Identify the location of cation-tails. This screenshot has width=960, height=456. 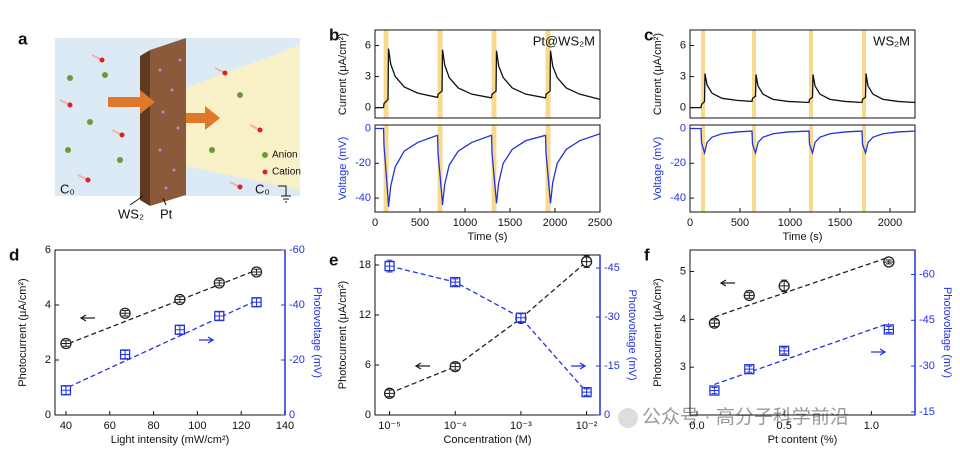
(159, 120).